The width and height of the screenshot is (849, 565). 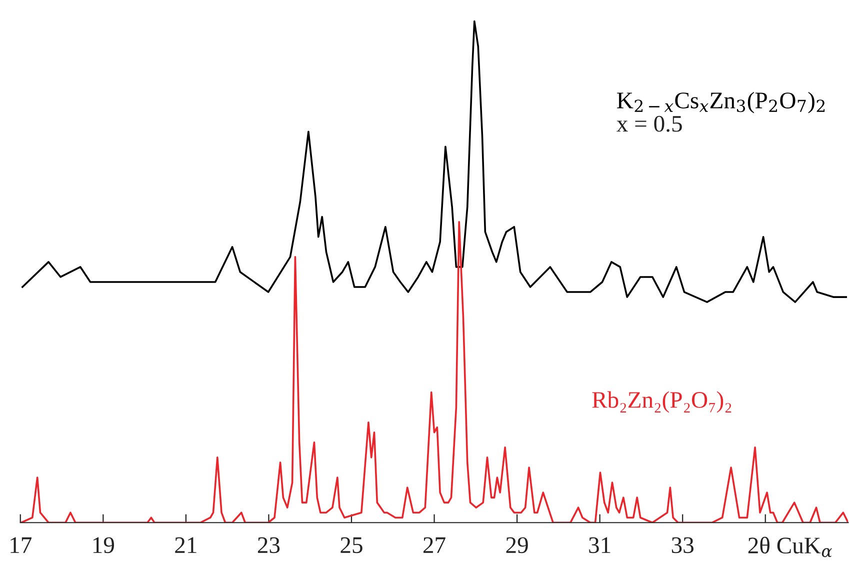 What do you see at coordinates (269, 545) in the screenshot?
I see `x-tick-label: 23` at bounding box center [269, 545].